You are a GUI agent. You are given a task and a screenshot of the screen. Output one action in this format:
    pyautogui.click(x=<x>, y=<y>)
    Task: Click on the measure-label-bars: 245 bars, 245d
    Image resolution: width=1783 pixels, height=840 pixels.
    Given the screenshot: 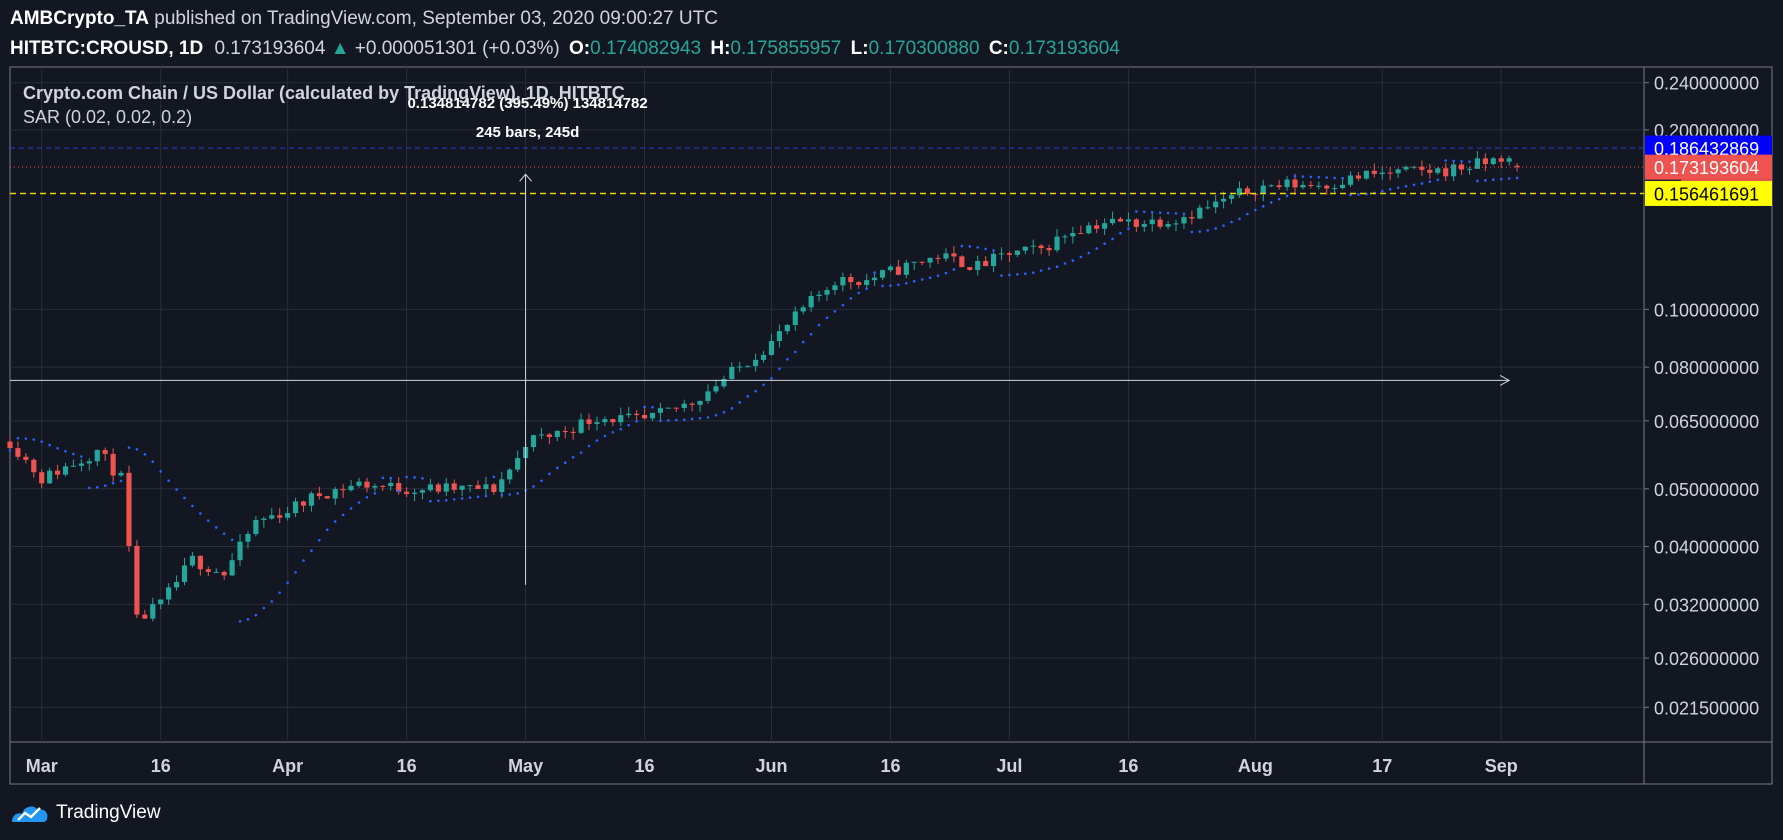 What is the action you would take?
    pyautogui.click(x=527, y=132)
    